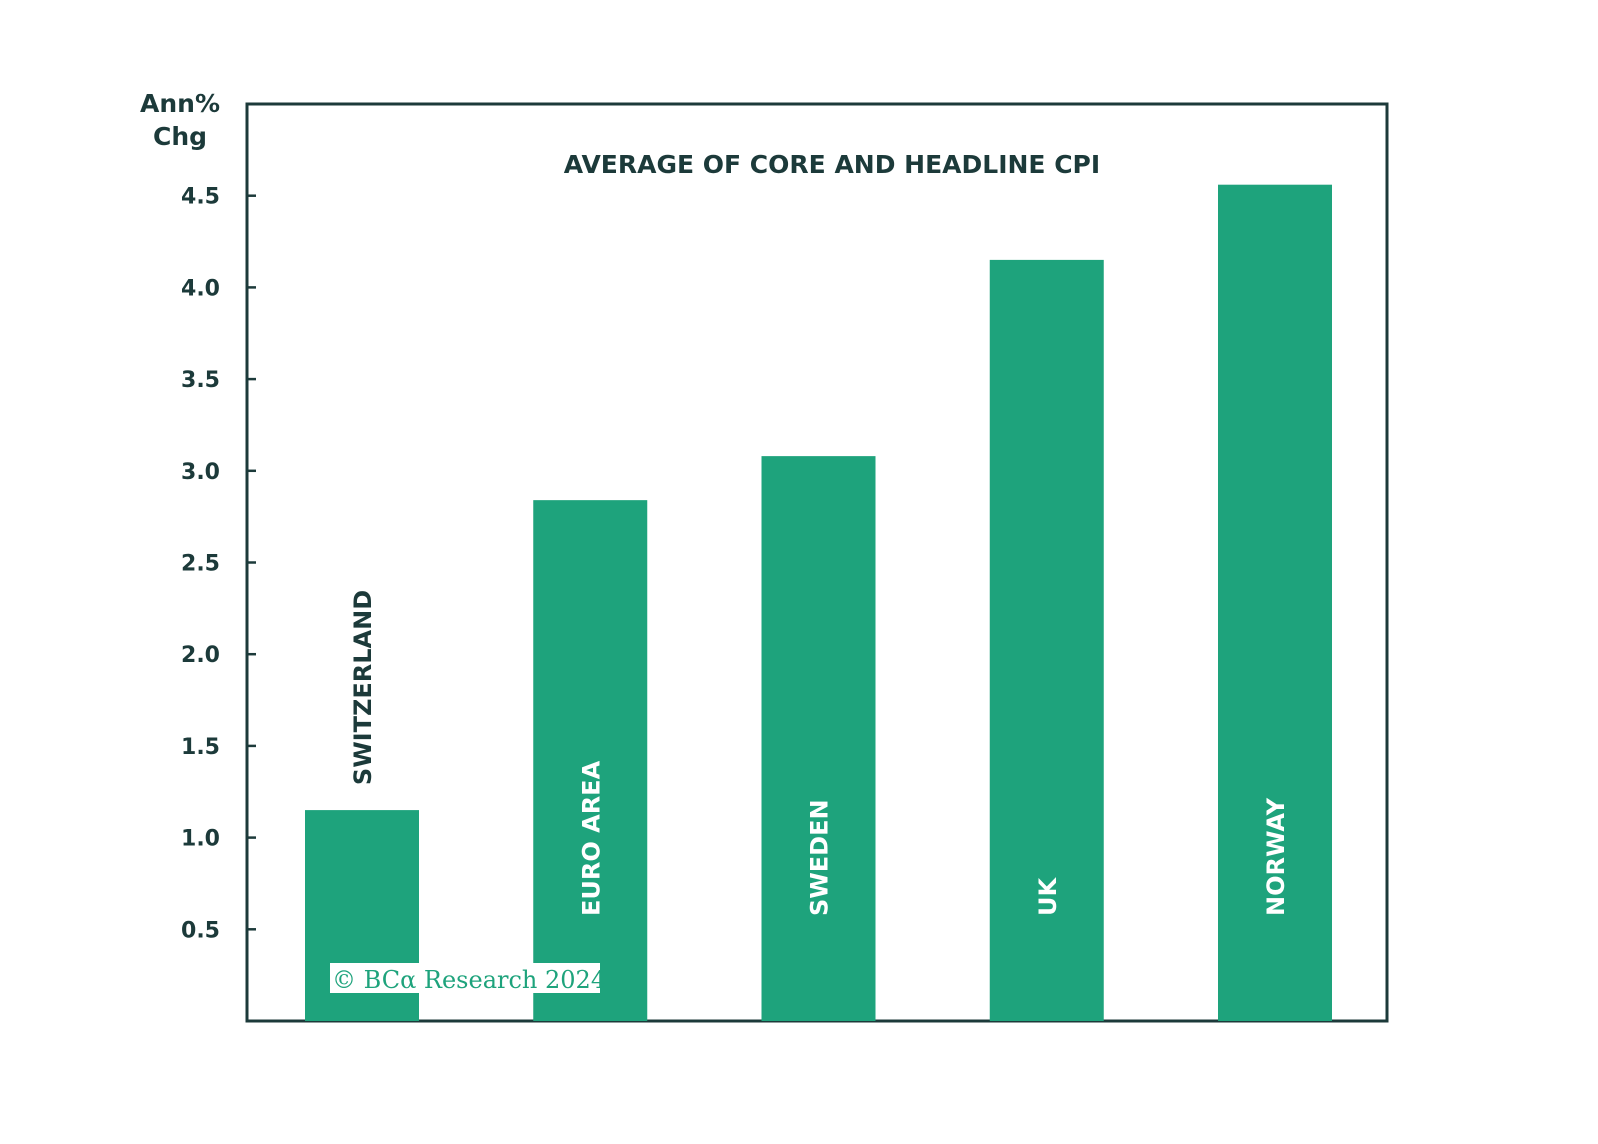 This screenshot has width=1598, height=1144. Describe the element at coordinates (200, 380) in the screenshot. I see `y-tick-label: 3.5` at that location.